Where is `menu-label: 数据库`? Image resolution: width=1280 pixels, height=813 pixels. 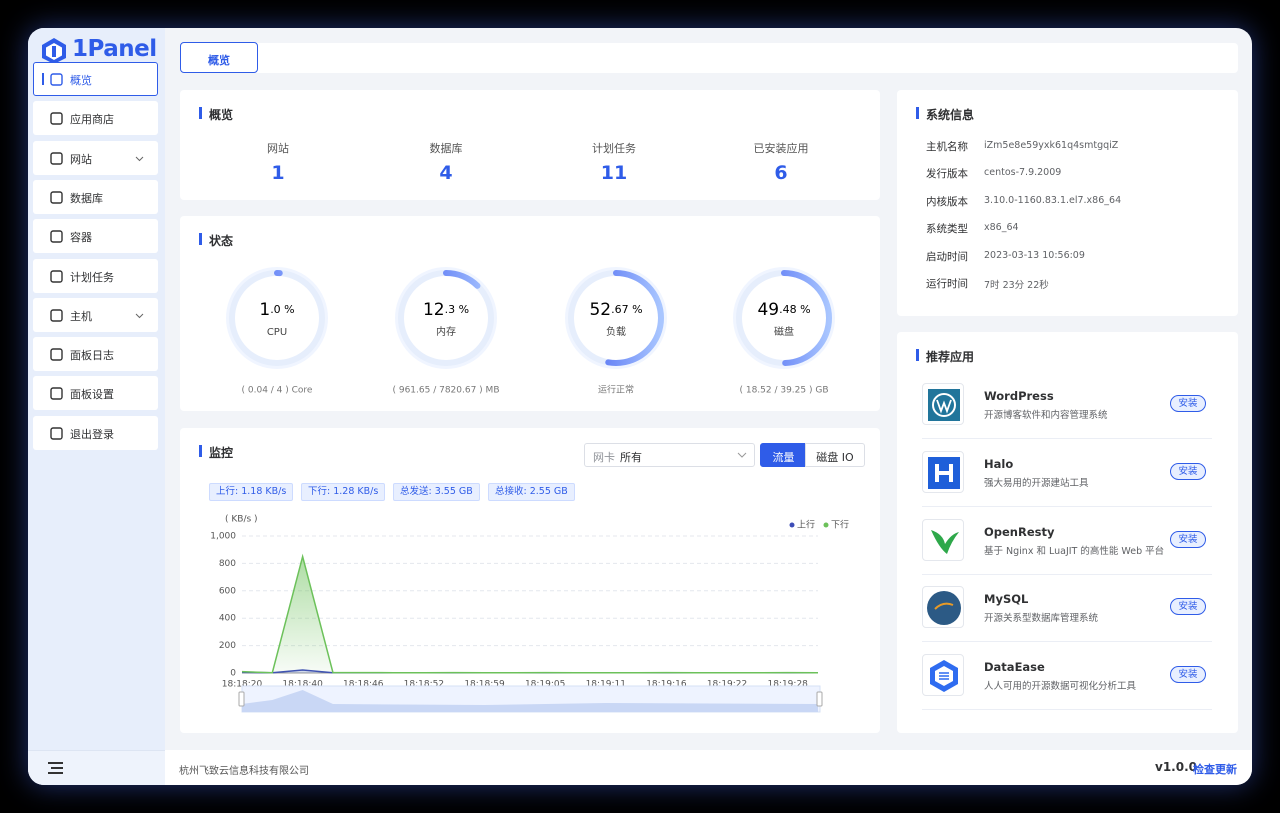
menu-label: 数据库 is located at coordinates (86, 198).